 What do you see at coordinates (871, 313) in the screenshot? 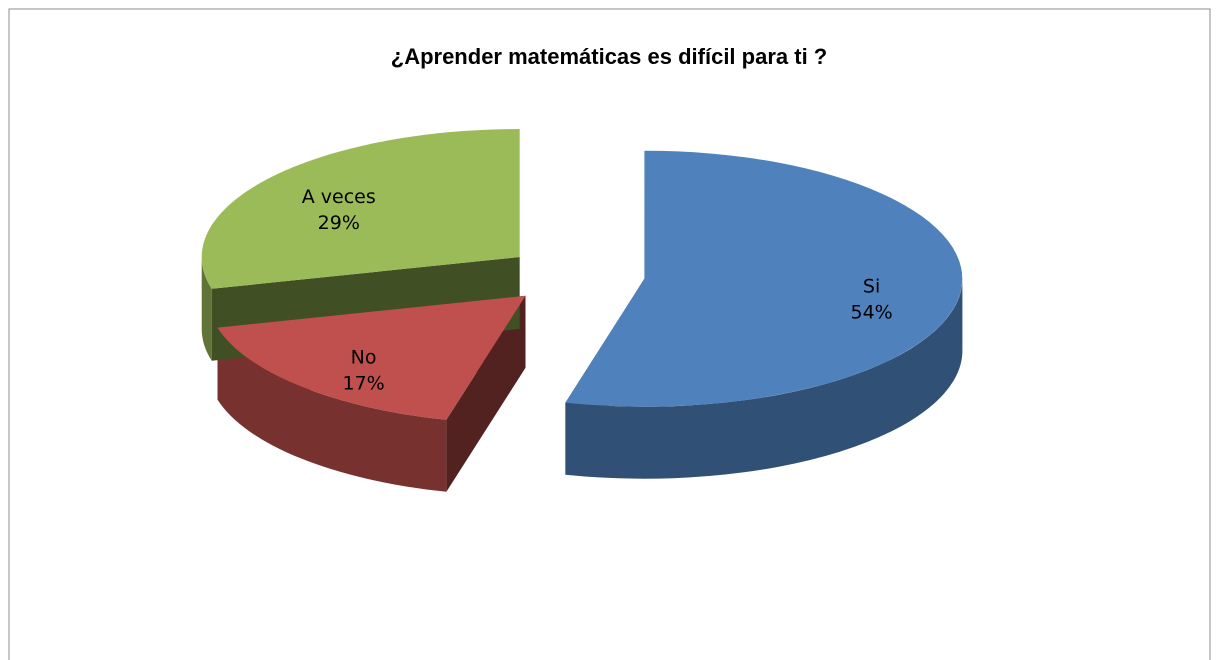
I see `slice-value-label: 54%` at bounding box center [871, 313].